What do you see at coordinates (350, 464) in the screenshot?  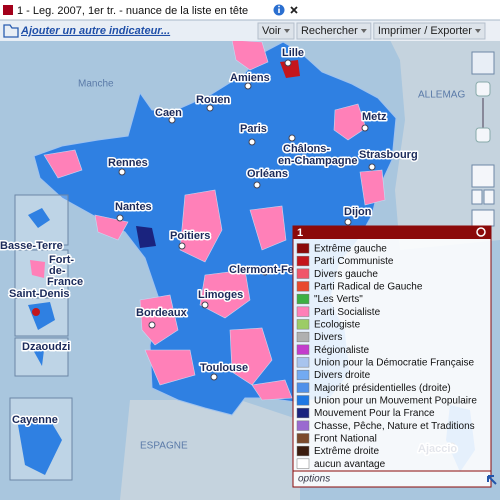 I see `legend-label: aucun avantage` at bounding box center [350, 464].